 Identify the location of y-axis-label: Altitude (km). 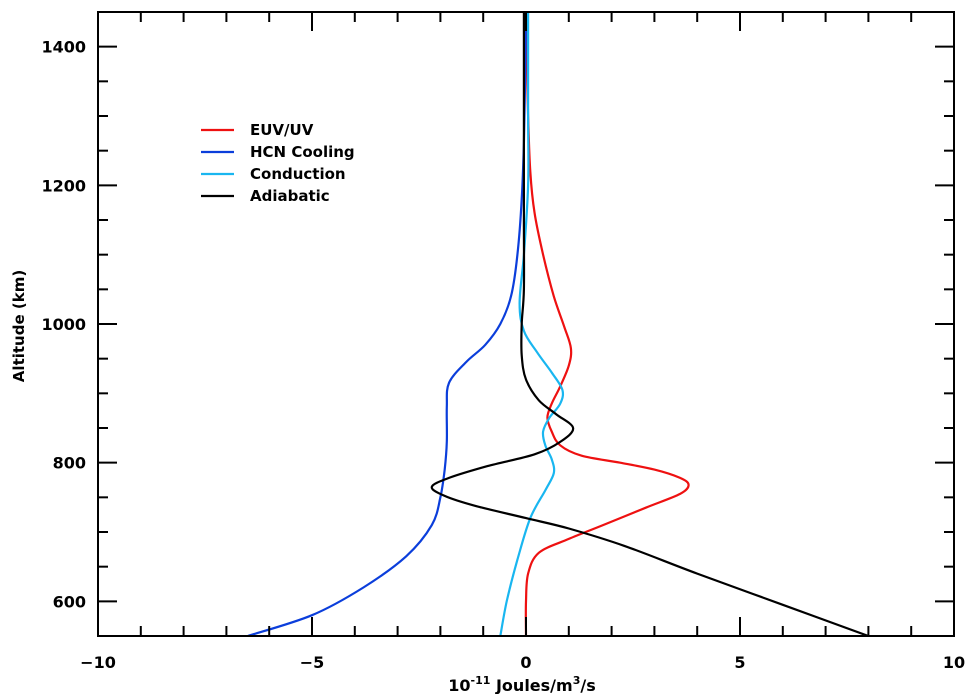
(19, 326).